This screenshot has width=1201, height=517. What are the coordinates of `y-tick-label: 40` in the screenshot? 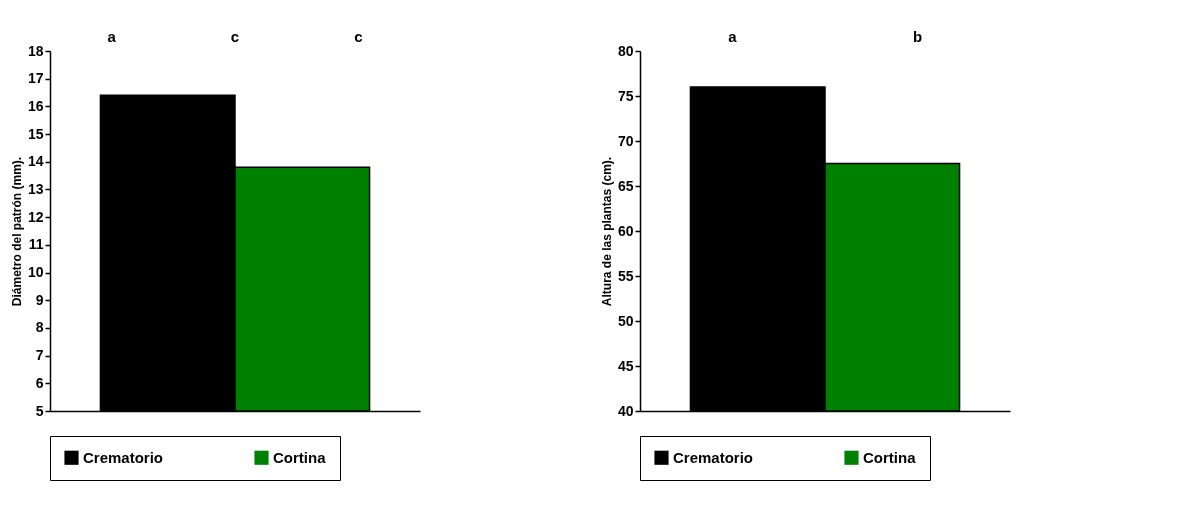 It's located at (625, 410).